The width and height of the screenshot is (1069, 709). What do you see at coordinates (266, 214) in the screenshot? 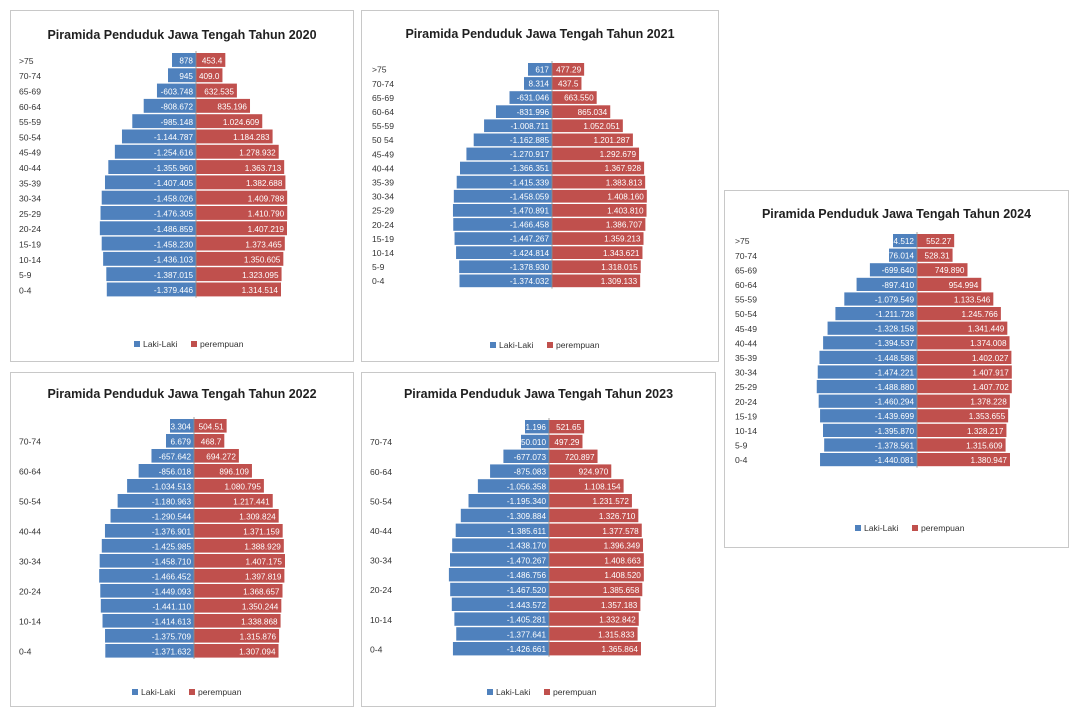
I see `data-label-female-25-29: 1.410.790` at bounding box center [266, 214].